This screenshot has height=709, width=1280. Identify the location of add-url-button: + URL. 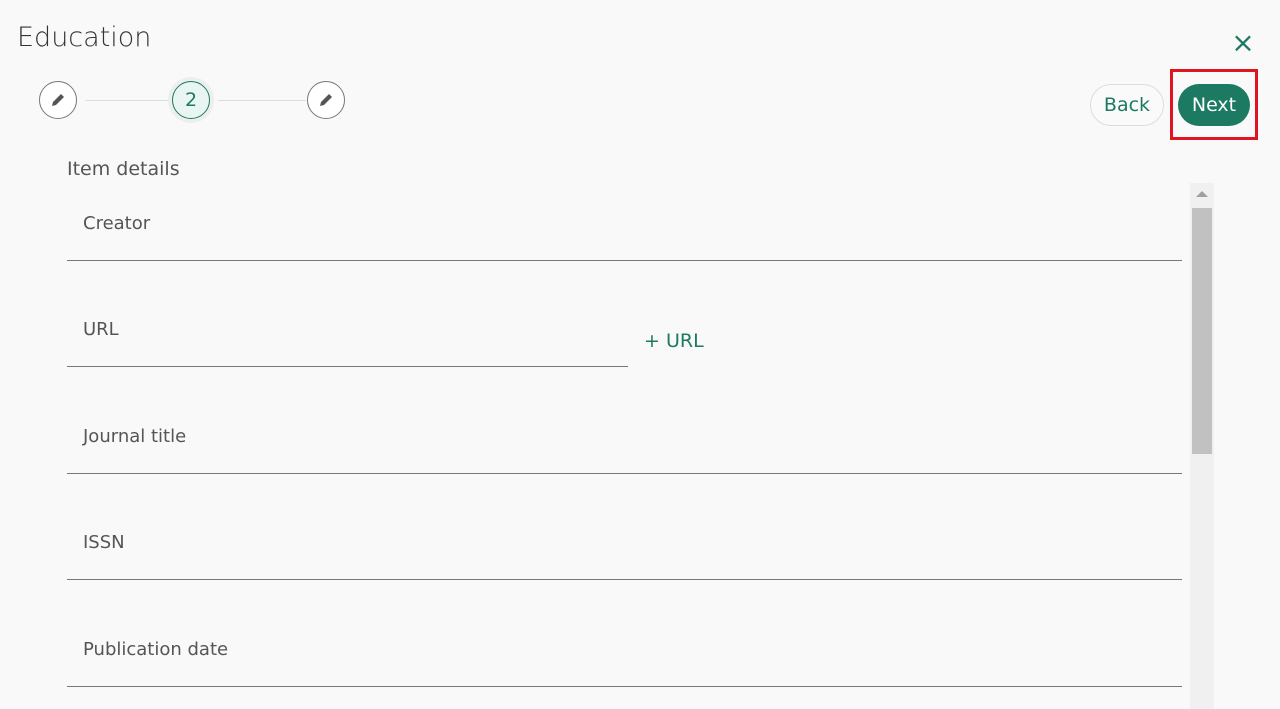
(674, 341).